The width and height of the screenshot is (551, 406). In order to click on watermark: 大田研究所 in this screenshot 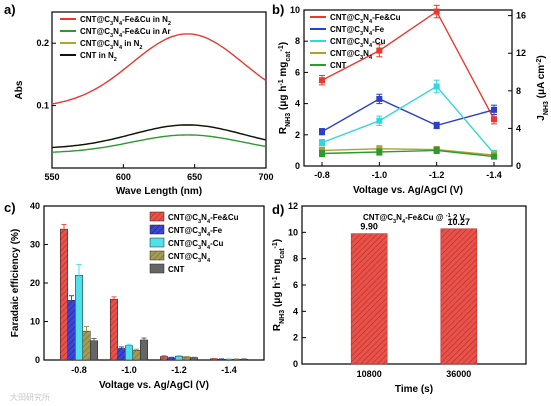, I will do `click(30, 397)`.